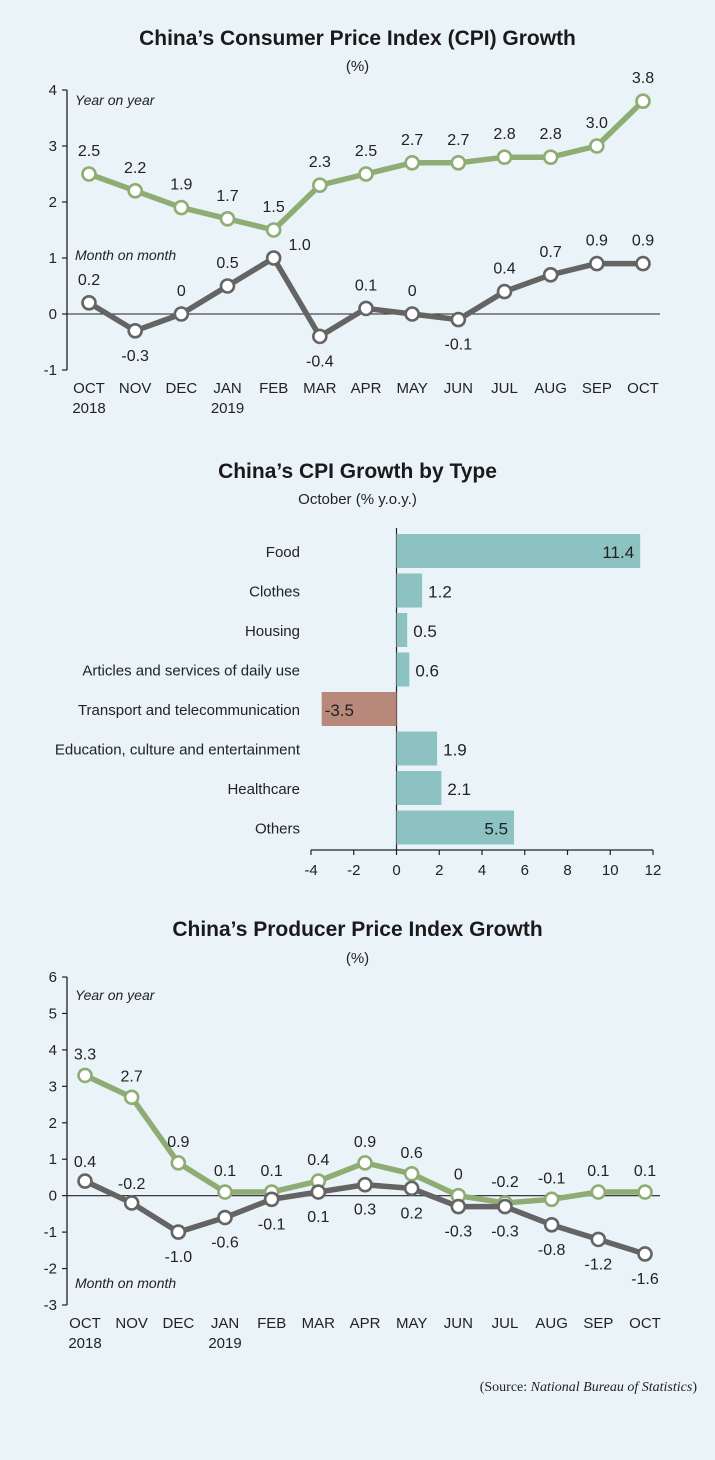  I want to click on type-category-label: Transport and telecommunication, so click(189, 710).